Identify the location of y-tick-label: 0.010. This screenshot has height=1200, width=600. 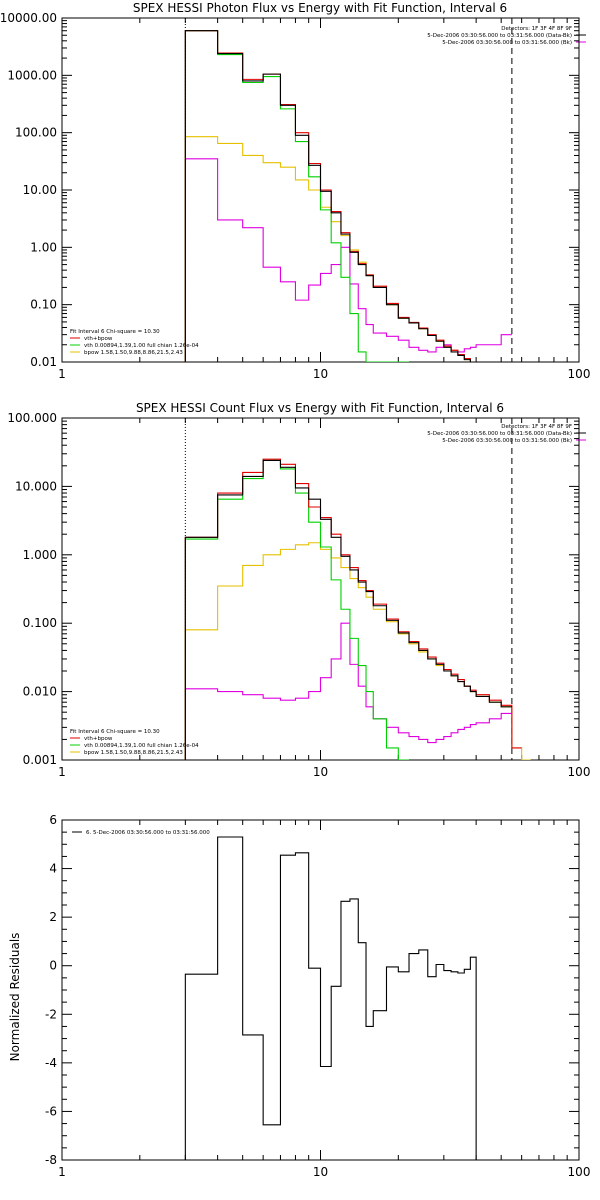
(40, 692).